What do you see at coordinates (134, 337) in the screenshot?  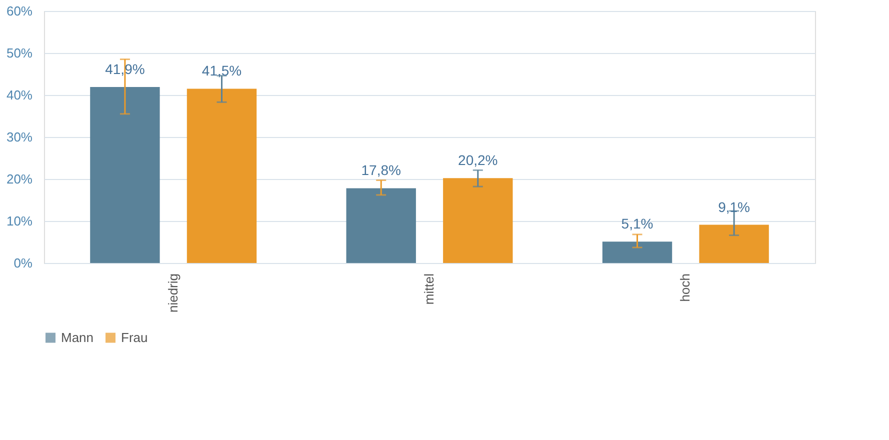 I see `legend-label: Frau` at bounding box center [134, 337].